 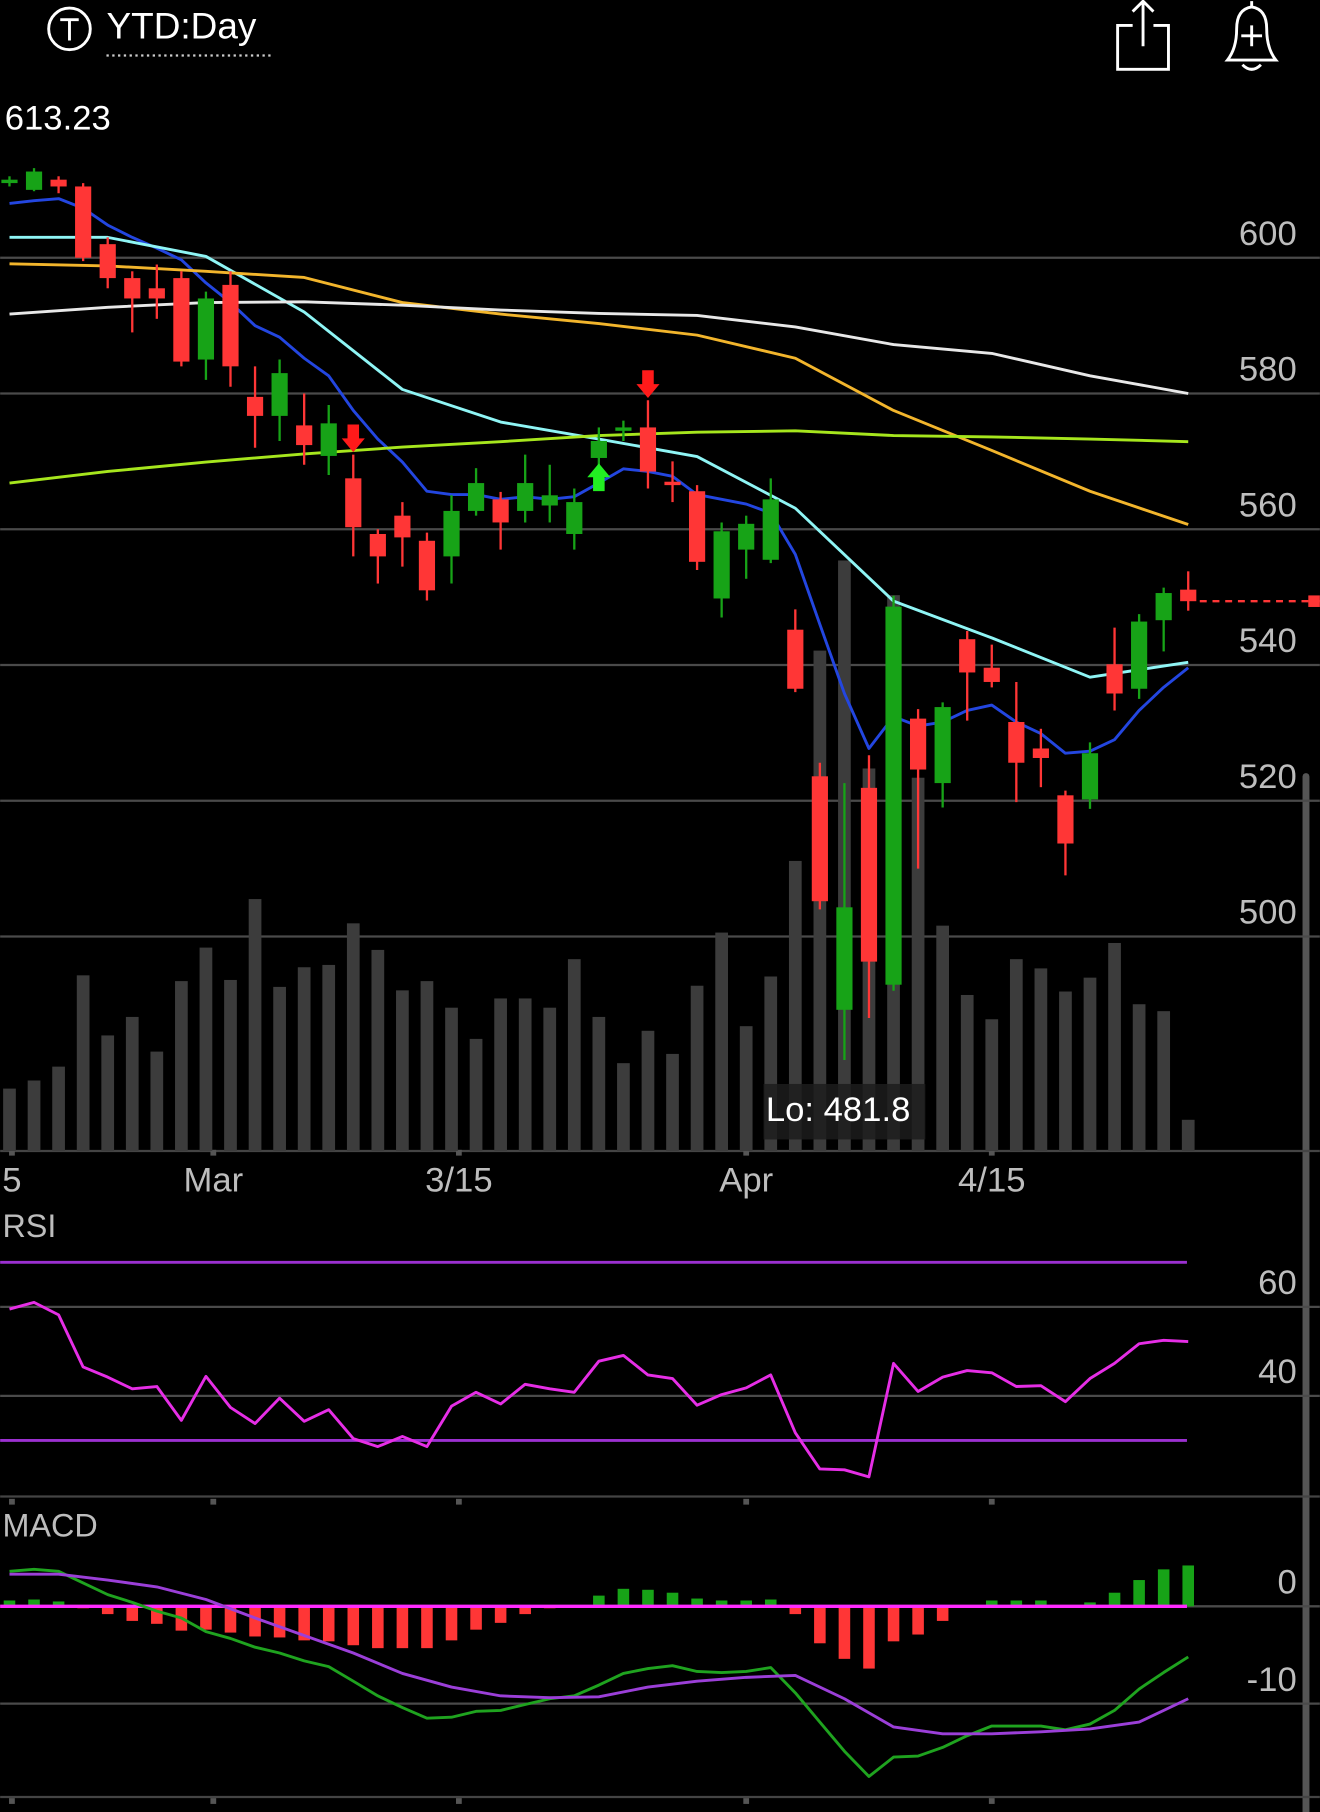 What do you see at coordinates (991, 1180) in the screenshot?
I see `x-tick-label: 4/15` at bounding box center [991, 1180].